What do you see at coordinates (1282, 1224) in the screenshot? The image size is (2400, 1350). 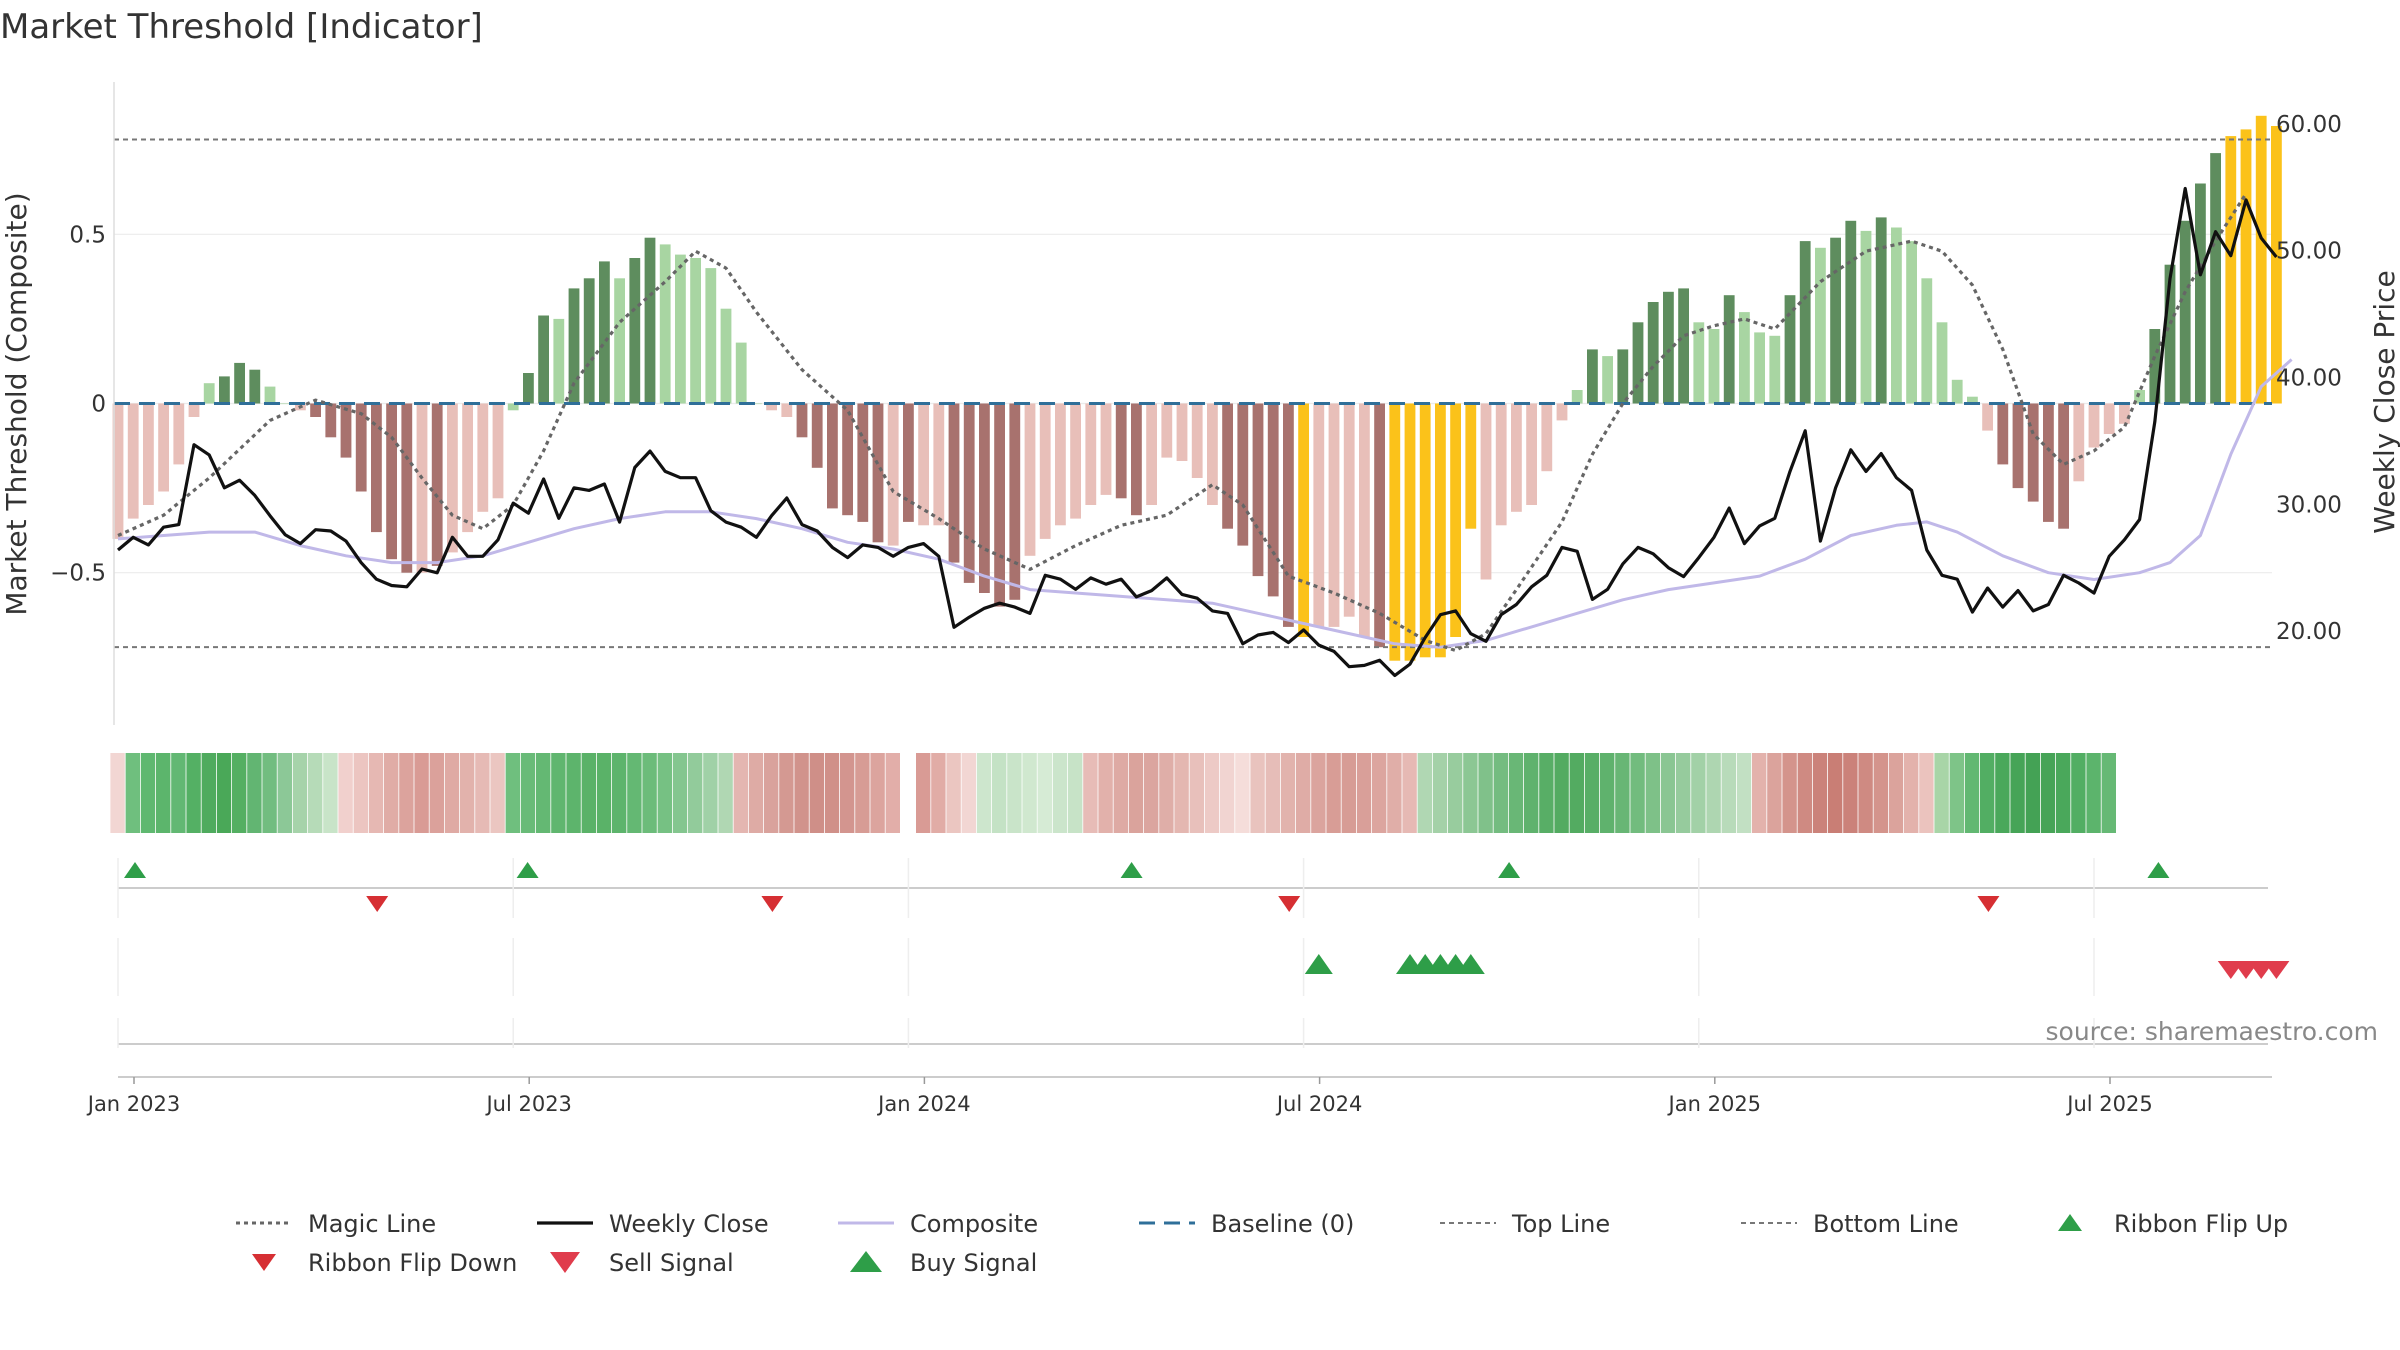 I see `legend-label: Baseline (0)` at bounding box center [1282, 1224].